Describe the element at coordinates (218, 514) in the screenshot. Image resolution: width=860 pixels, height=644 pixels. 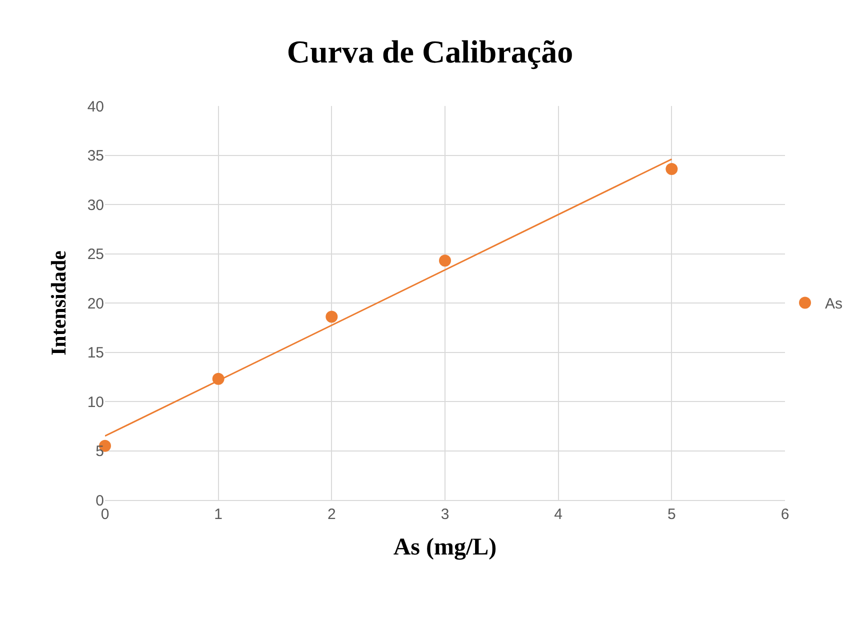
I see `x-tick-label: 1` at that location.